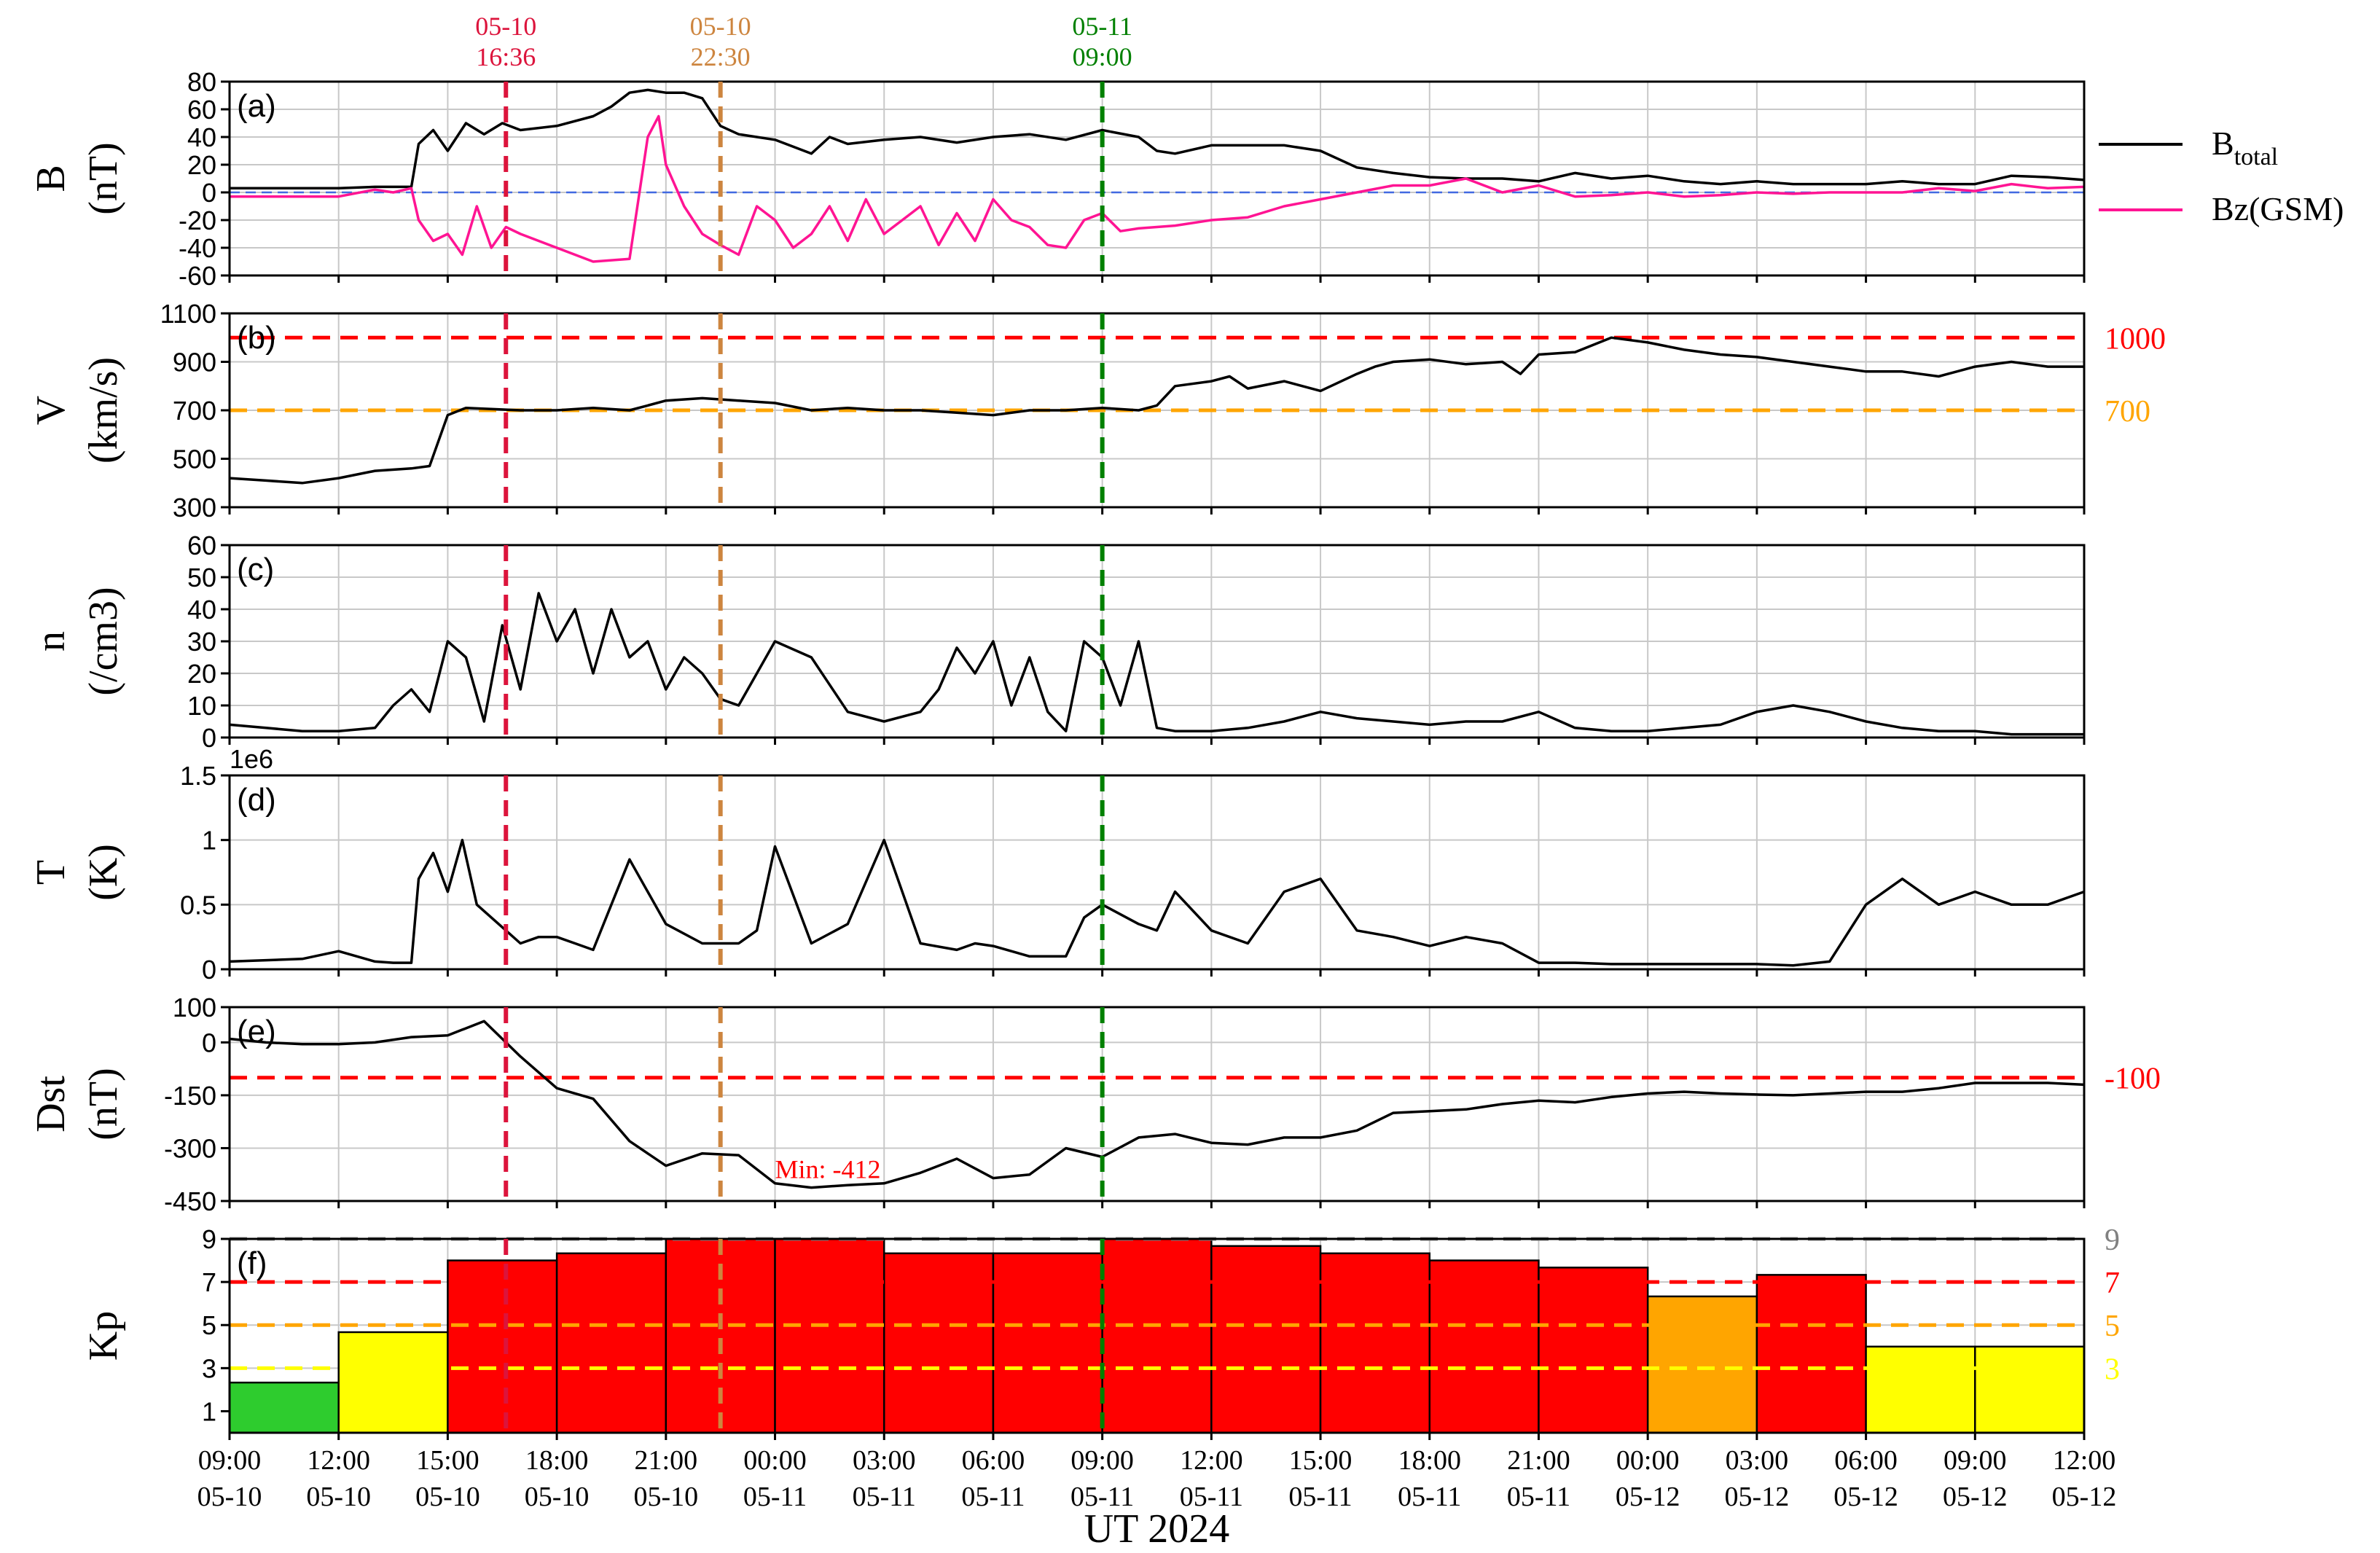  Describe the element at coordinates (51, 1104) in the screenshot. I see `y-axis-label: Dst` at that location.